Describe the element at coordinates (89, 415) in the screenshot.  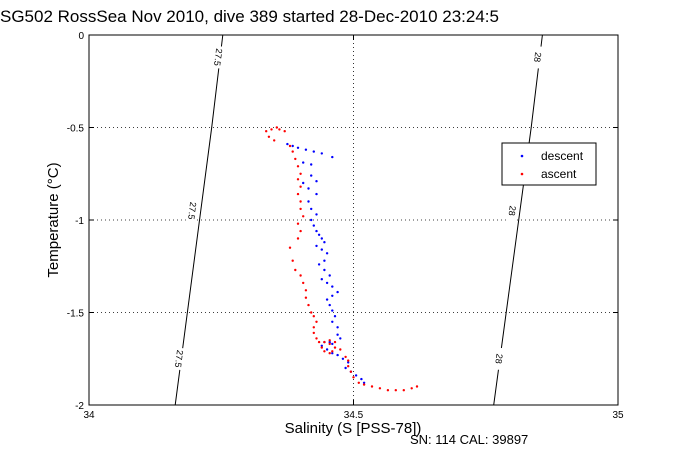
I see `x-tick-label: 34` at that location.